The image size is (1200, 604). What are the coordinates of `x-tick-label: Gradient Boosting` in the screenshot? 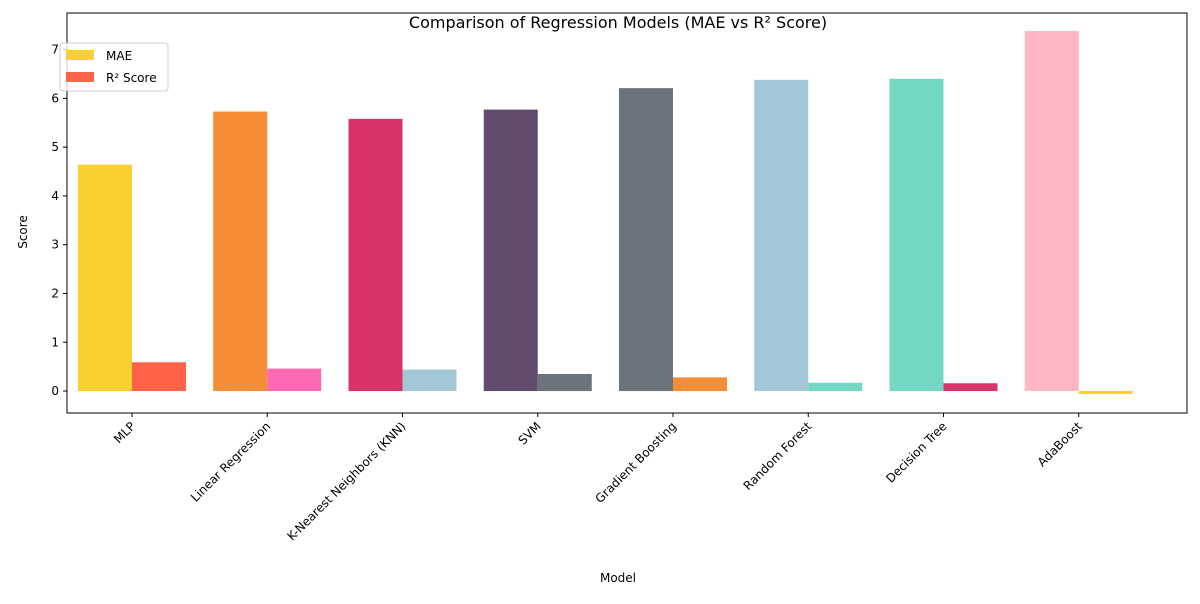 It's located at (636, 462).